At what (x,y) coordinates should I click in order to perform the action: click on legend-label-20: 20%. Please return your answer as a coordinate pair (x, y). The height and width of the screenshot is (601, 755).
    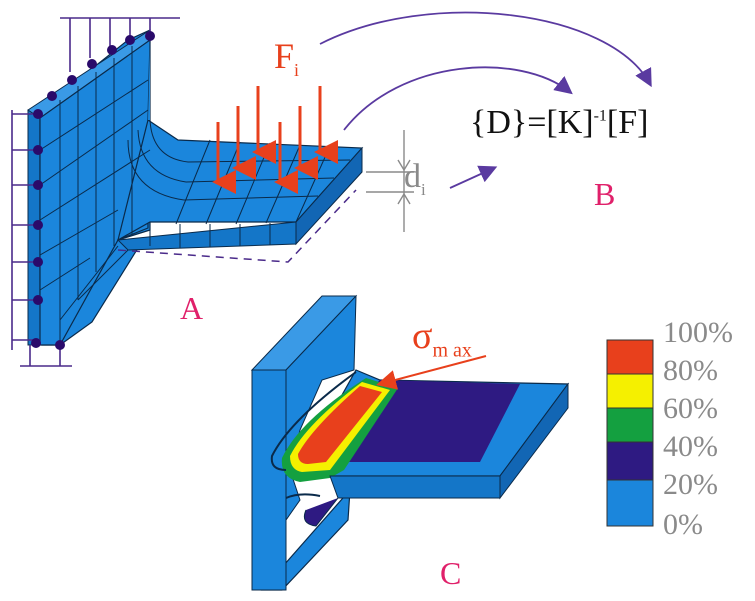
    Looking at the image, I should click on (690, 484).